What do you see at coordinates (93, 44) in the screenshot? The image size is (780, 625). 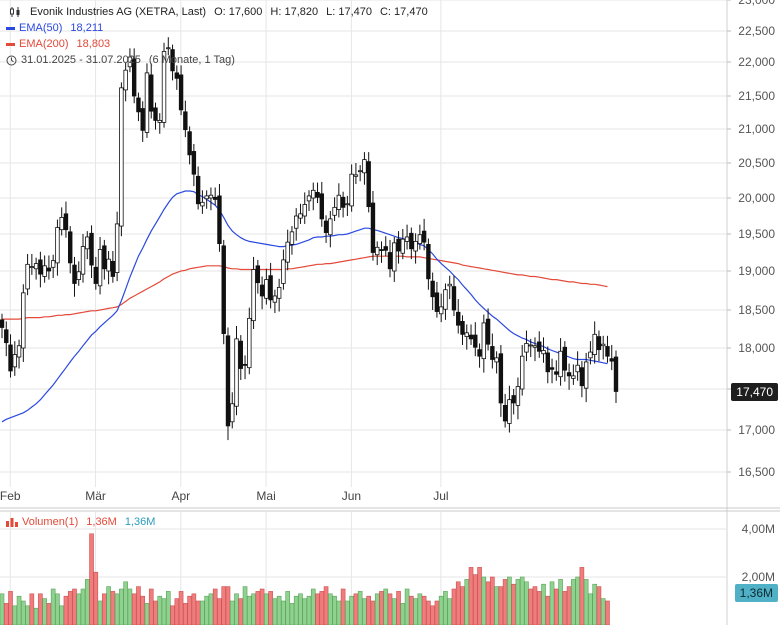 I see `ema200-value: 18,803` at bounding box center [93, 44].